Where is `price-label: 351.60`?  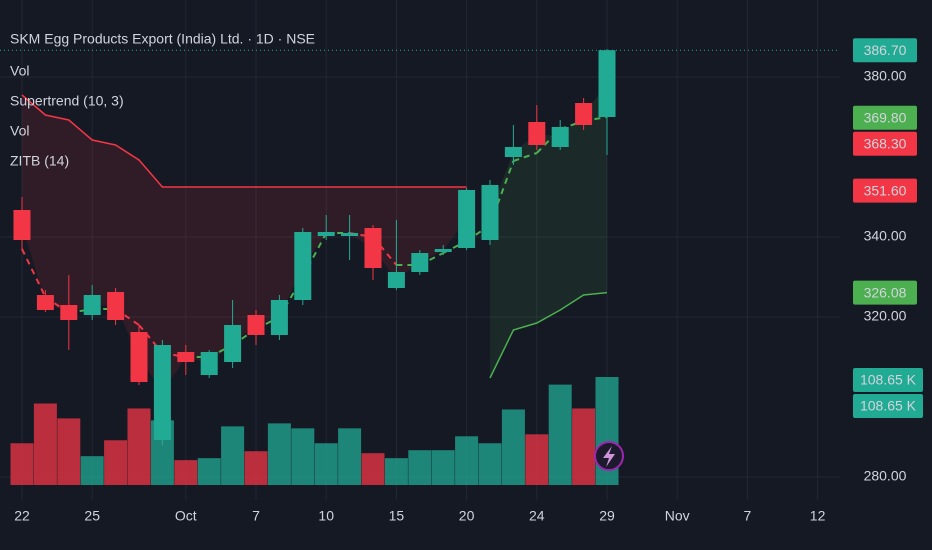
price-label: 351.60 is located at coordinates (885, 190).